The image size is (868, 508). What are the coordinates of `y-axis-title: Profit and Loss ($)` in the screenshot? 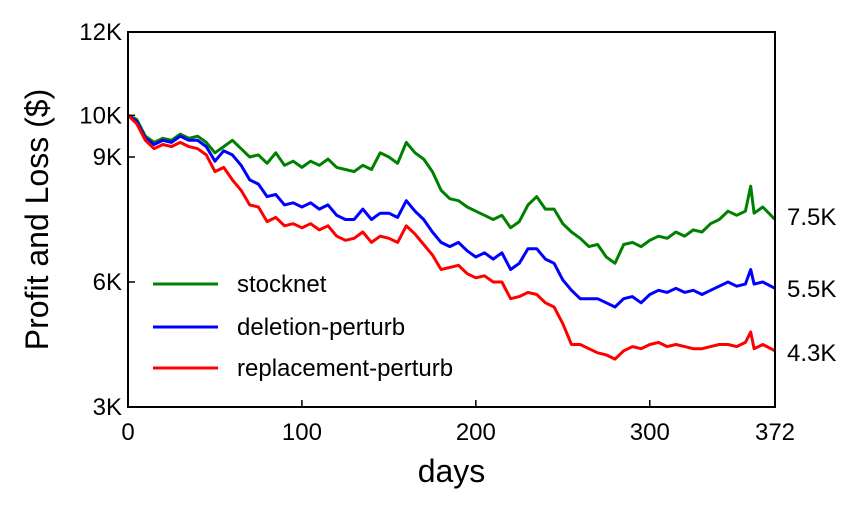 It's located at (37, 219).